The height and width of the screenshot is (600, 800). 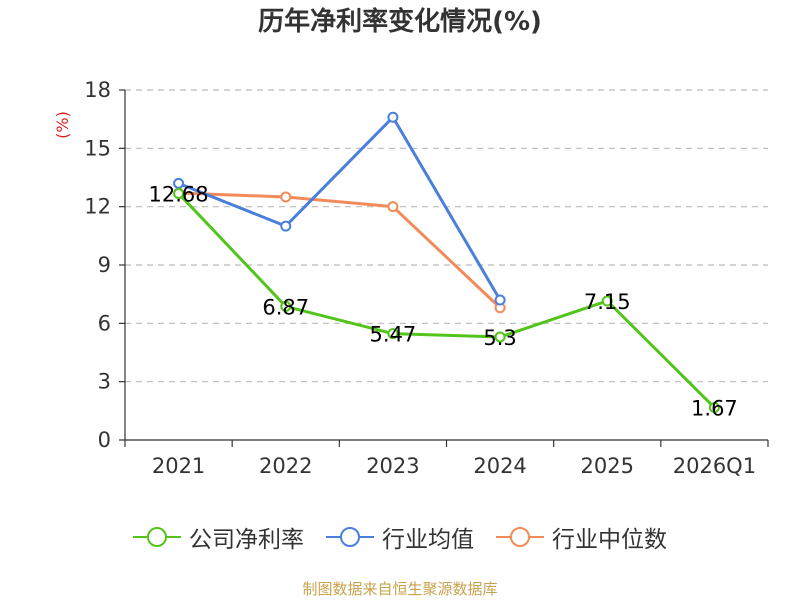 What do you see at coordinates (428, 540) in the screenshot?
I see `legend-label: 行业均值` at bounding box center [428, 540].